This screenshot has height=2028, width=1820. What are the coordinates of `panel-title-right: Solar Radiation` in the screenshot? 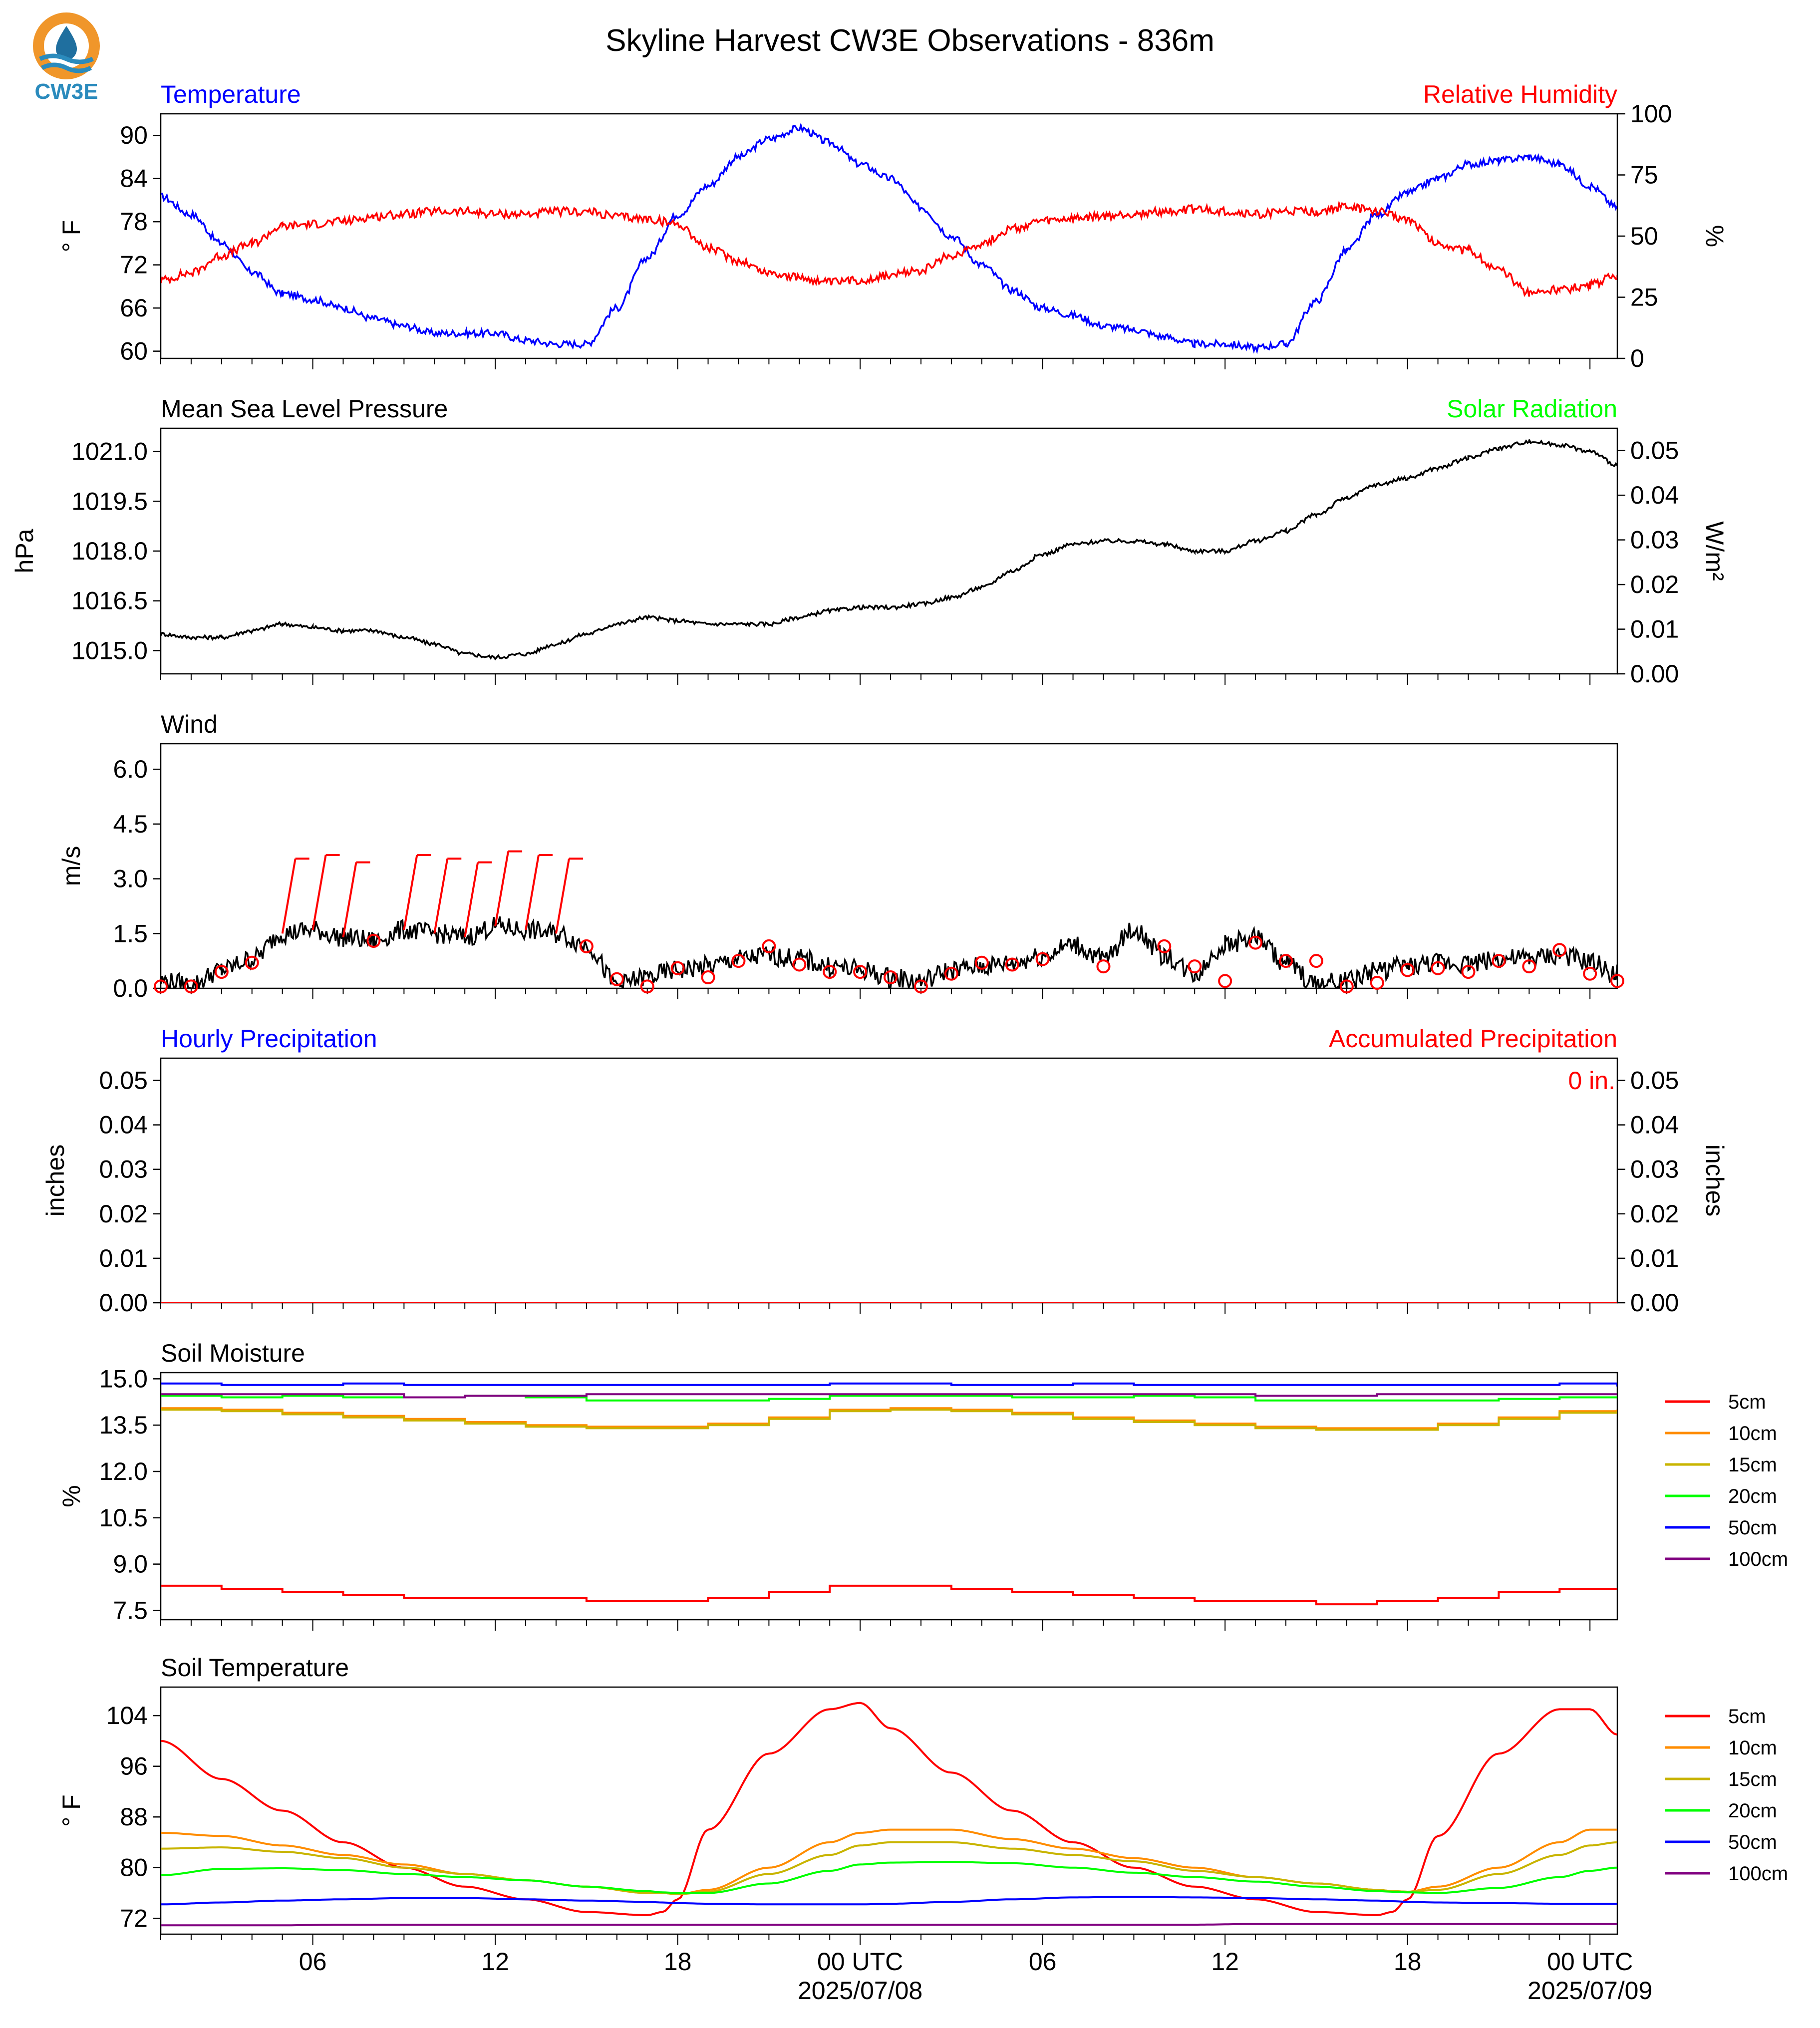 It's located at (1532, 409).